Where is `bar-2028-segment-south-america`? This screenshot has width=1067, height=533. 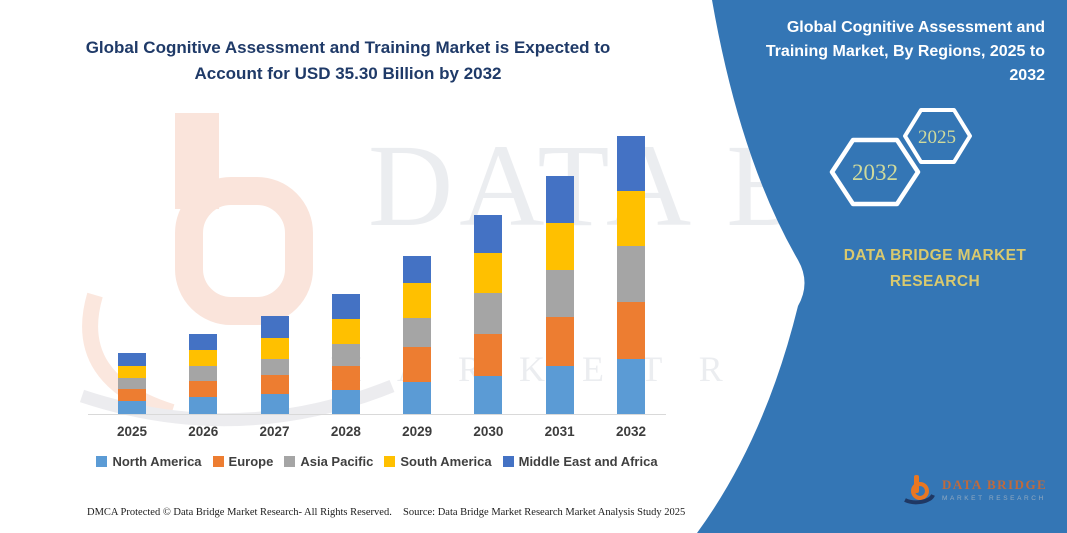 bar-2028-segment-south-america is located at coordinates (345, 331).